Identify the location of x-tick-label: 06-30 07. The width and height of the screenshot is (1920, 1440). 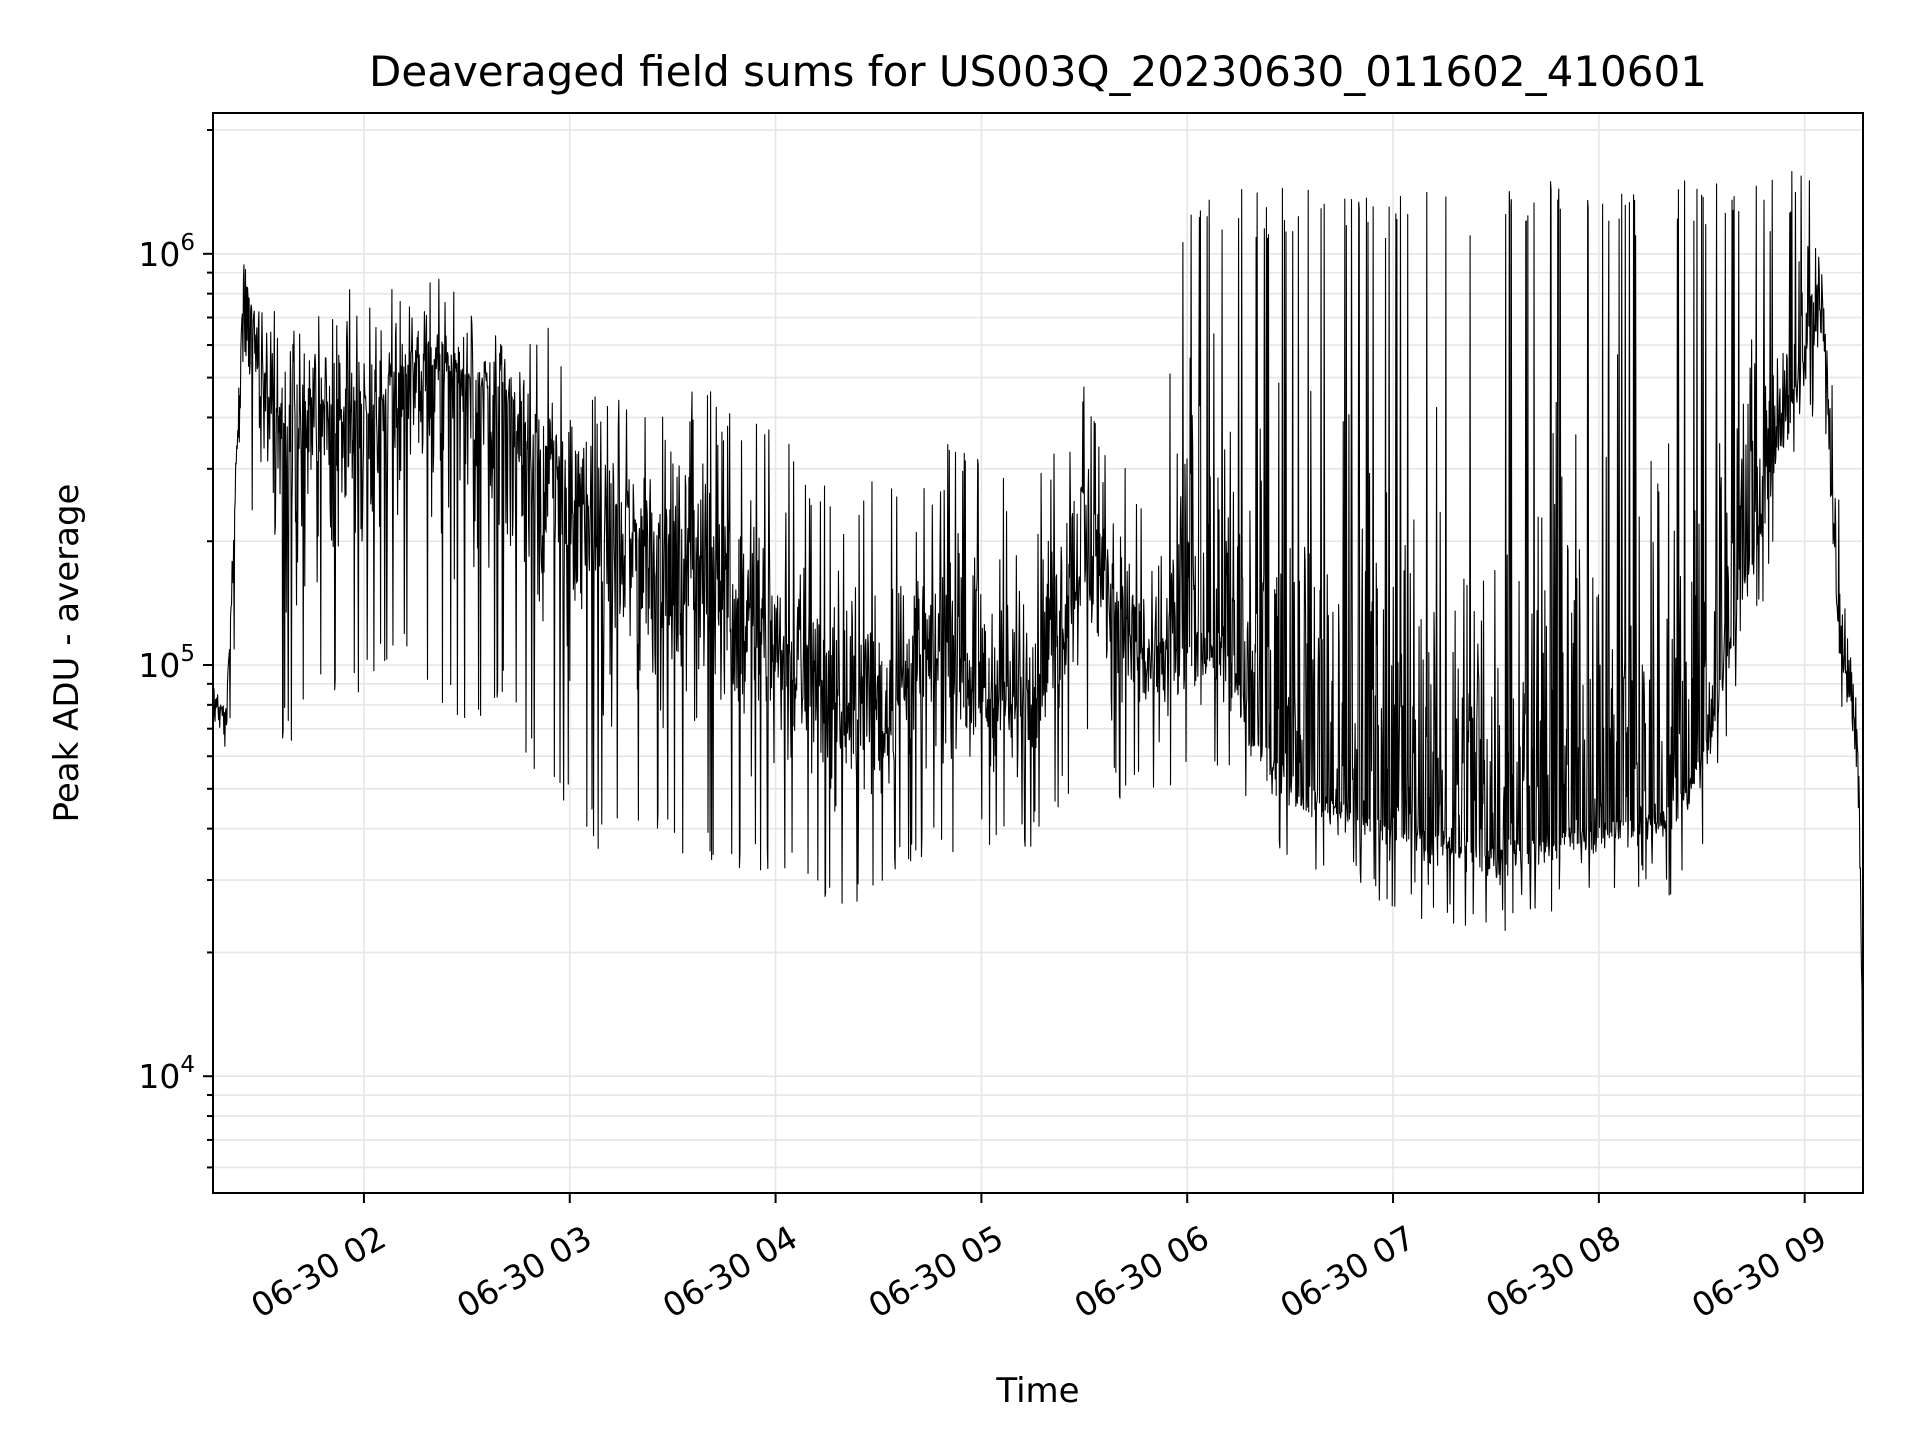
(1347, 1272).